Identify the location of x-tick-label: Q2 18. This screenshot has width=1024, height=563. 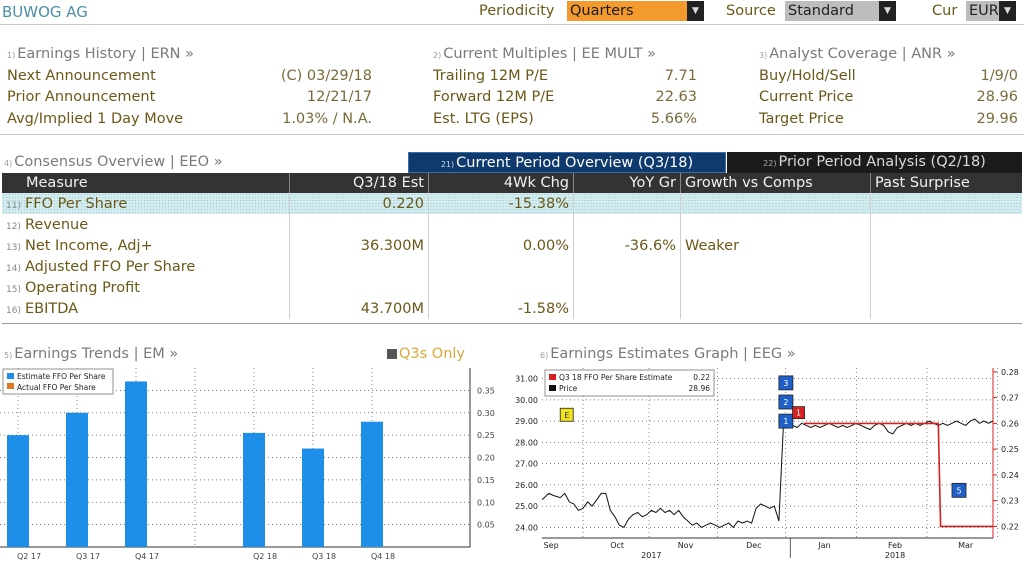
(265, 556).